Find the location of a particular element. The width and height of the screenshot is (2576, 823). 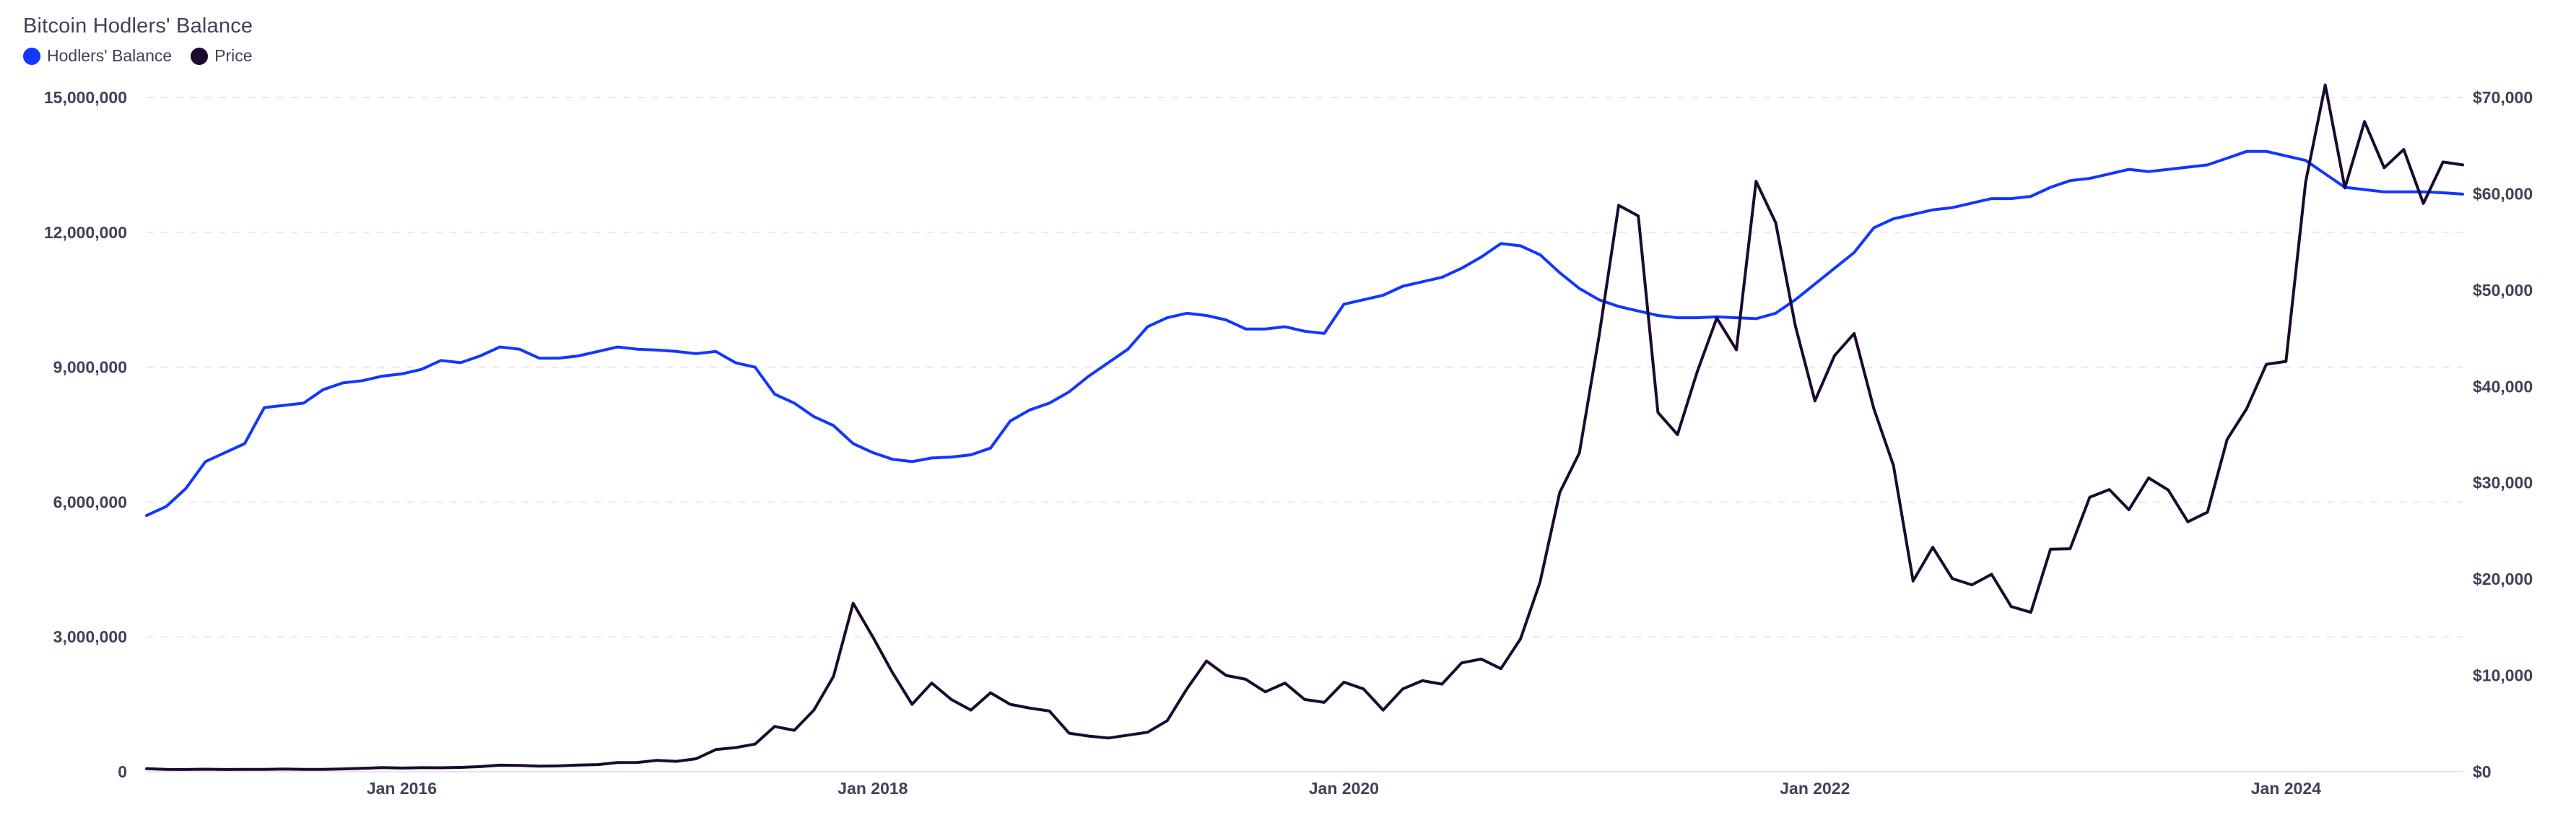

legend-item-hodlers-balance: Hodlers' Balance is located at coordinates (97, 56).